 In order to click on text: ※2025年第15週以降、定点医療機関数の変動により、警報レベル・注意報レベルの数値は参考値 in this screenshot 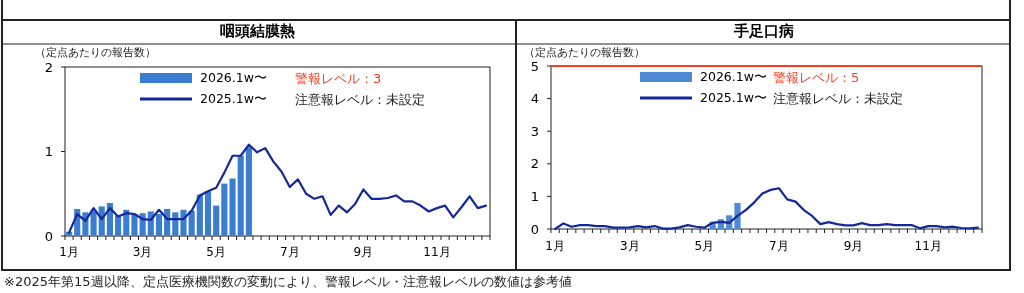, I will do `click(288, 281)`.